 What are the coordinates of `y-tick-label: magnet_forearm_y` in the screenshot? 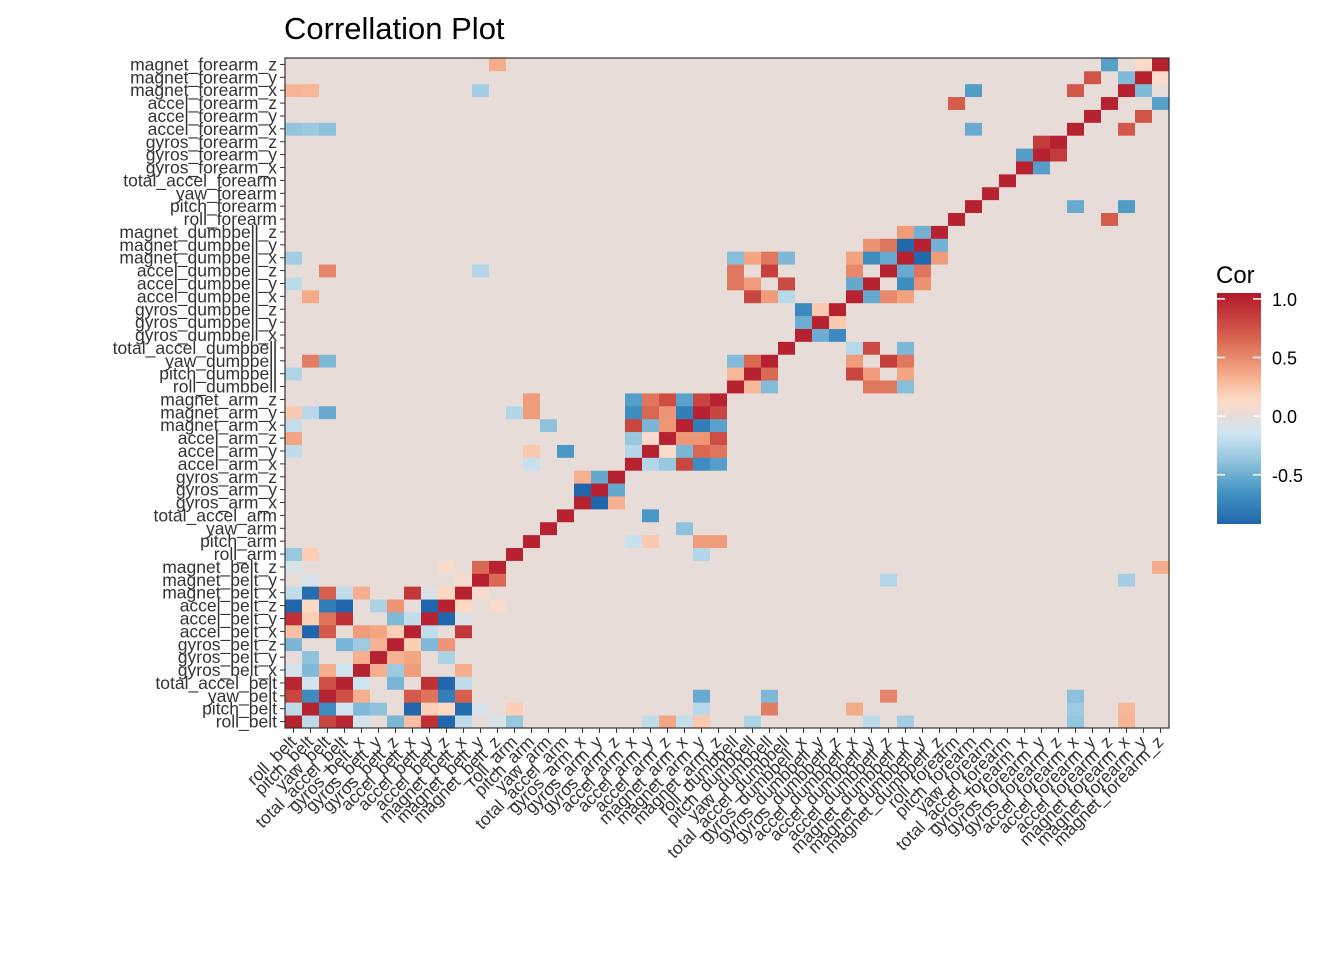 It's located at (203, 77).